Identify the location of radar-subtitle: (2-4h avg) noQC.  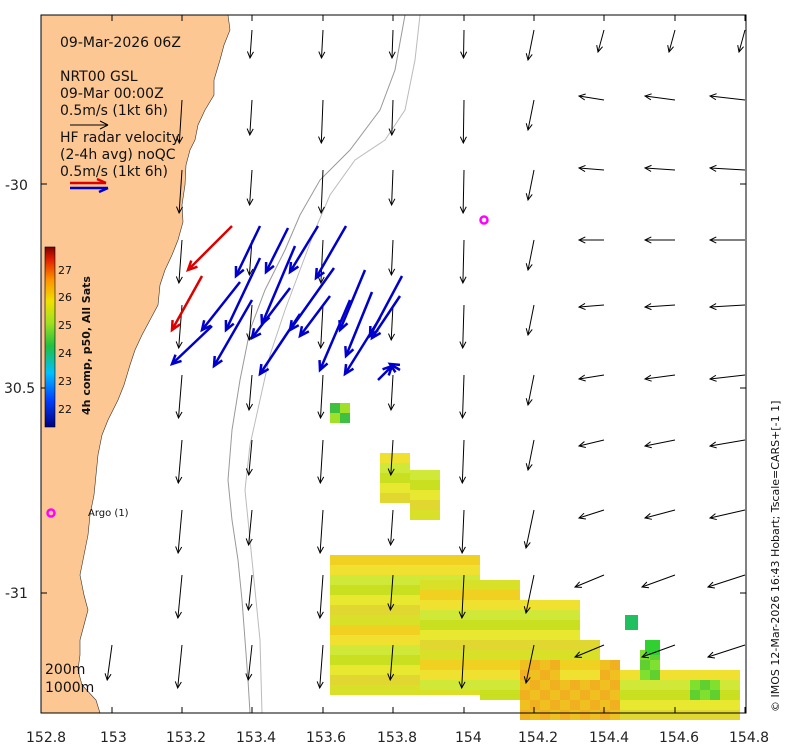
(118, 155).